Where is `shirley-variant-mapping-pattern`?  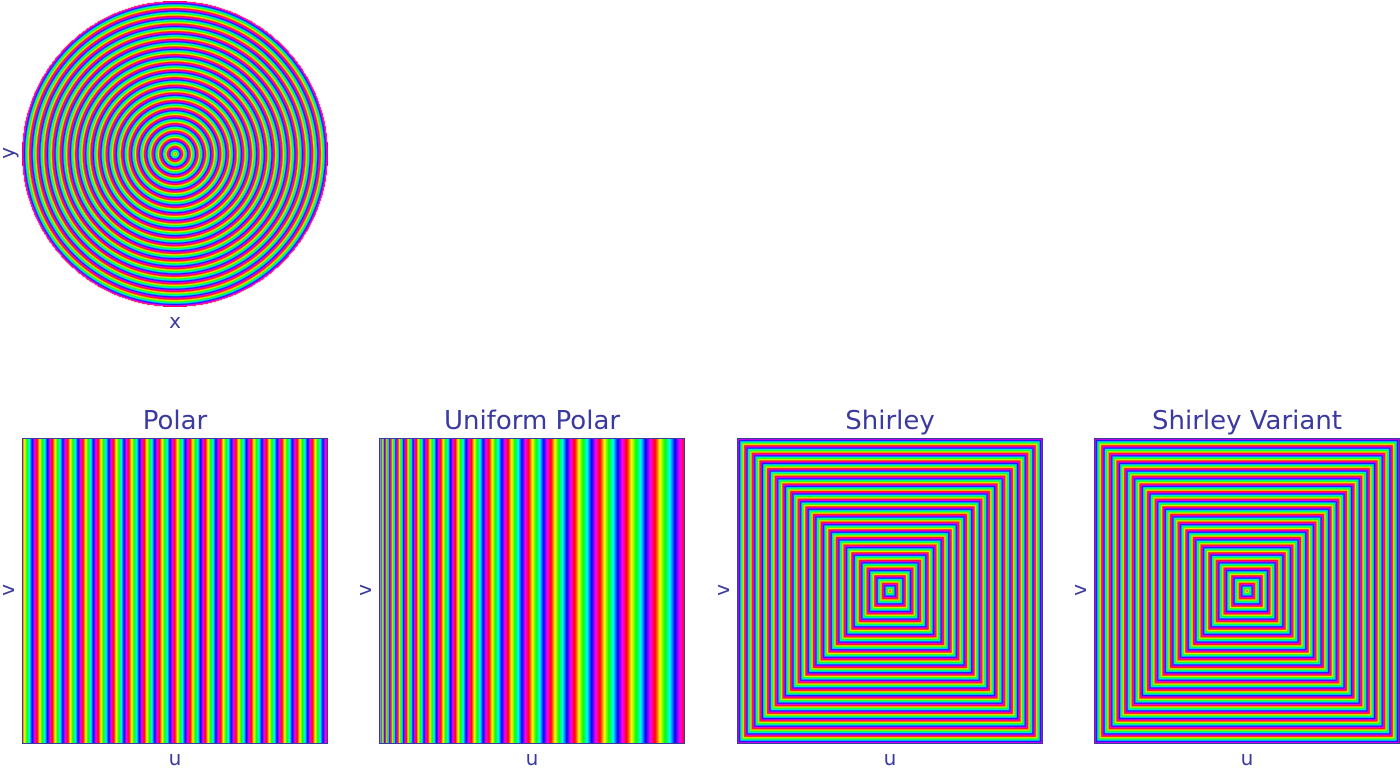 shirley-variant-mapping-pattern is located at coordinates (1247, 591).